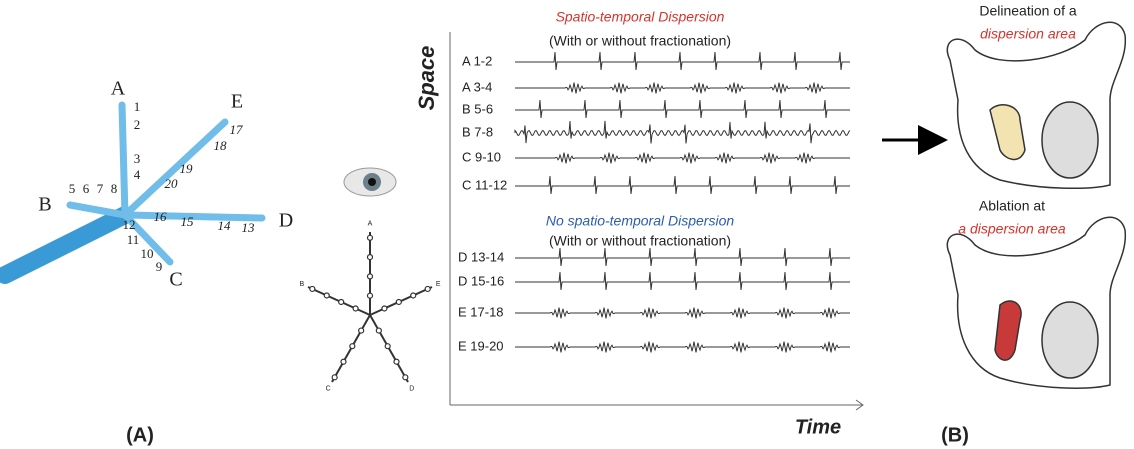 Image resolution: width=1134 pixels, height=449 pixels. I want to click on channel-label: E 19-20, so click(481, 345).